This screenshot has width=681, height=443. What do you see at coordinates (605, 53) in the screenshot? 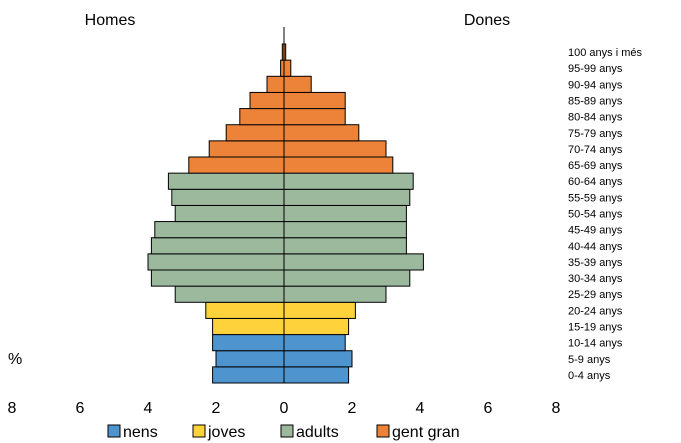
I see `age-label-20: 100 anys i més` at bounding box center [605, 53].